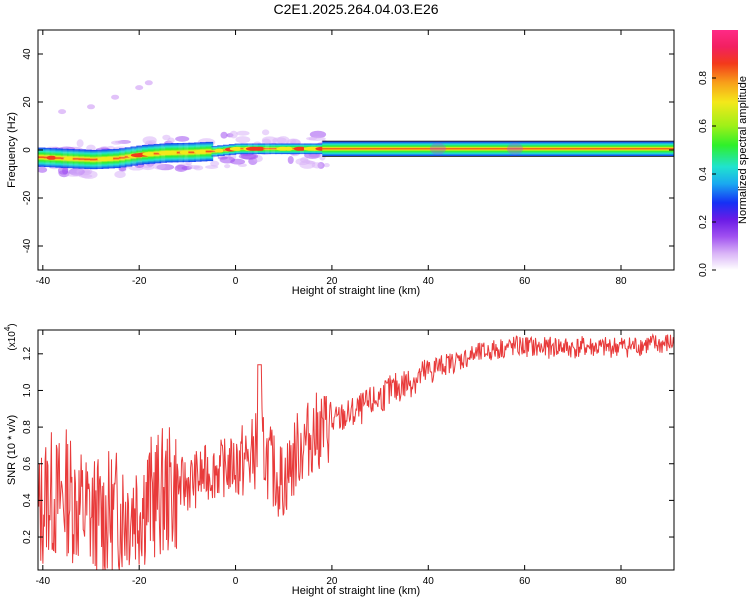  Describe the element at coordinates (12, 150) in the screenshot. I see `spectrogram-ylabel: Frequency (Hz)` at that location.